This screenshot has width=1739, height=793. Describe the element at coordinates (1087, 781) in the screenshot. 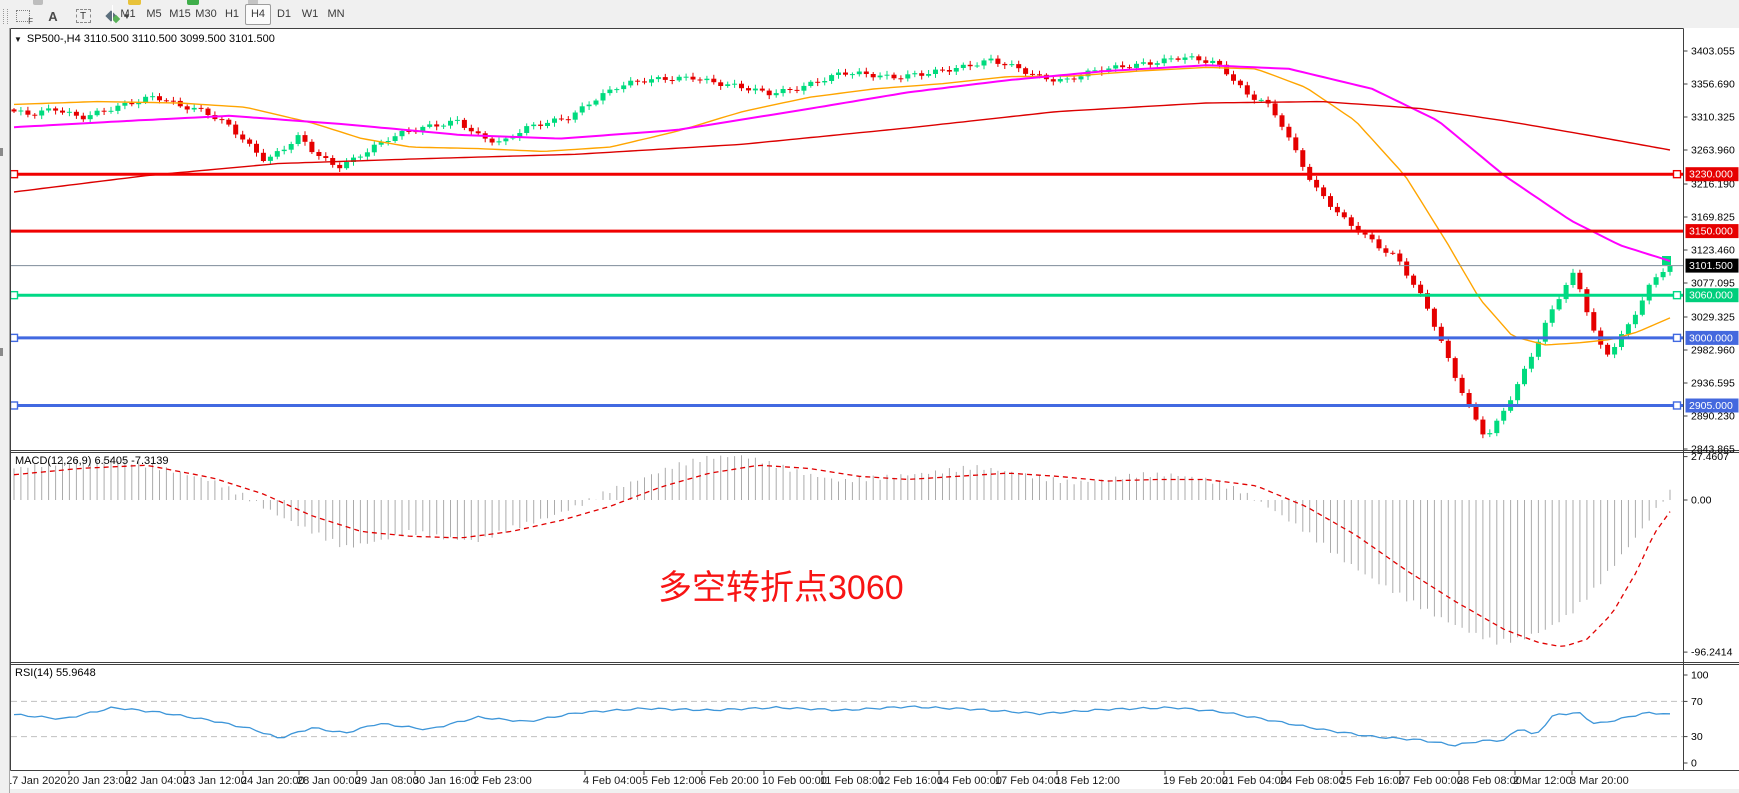

I see `time-tick-label: 18 Feb 12:00` at that location.